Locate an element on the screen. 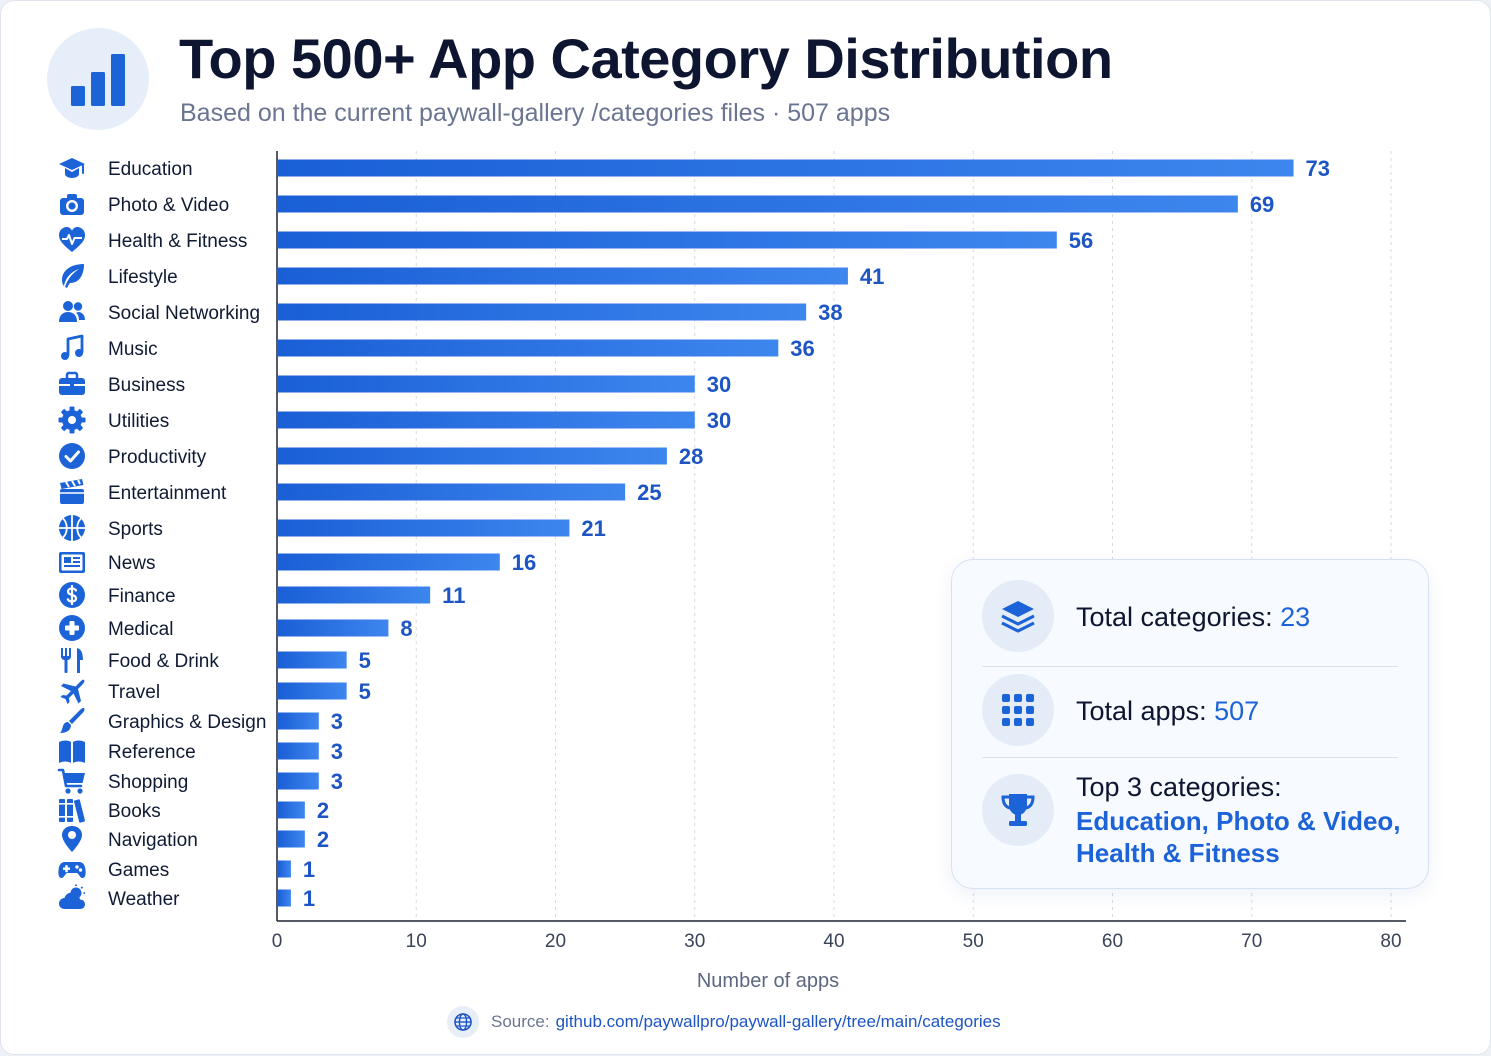 Image resolution: width=1491 pixels, height=1056 pixels. category-label: Games is located at coordinates (138, 870).